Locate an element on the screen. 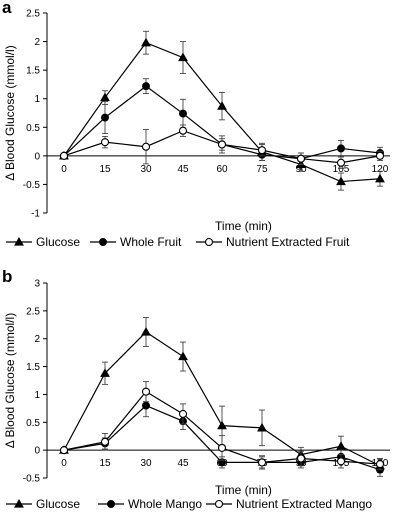 This screenshot has width=400, height=515. y-tick-label: 3 is located at coordinates (37, 284).